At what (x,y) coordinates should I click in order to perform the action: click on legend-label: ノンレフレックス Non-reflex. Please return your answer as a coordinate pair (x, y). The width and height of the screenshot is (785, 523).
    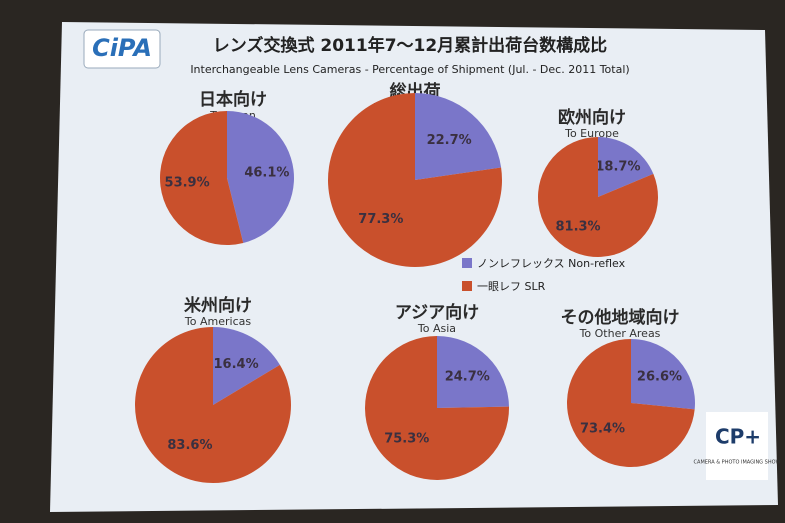
    Looking at the image, I should click on (551, 263).